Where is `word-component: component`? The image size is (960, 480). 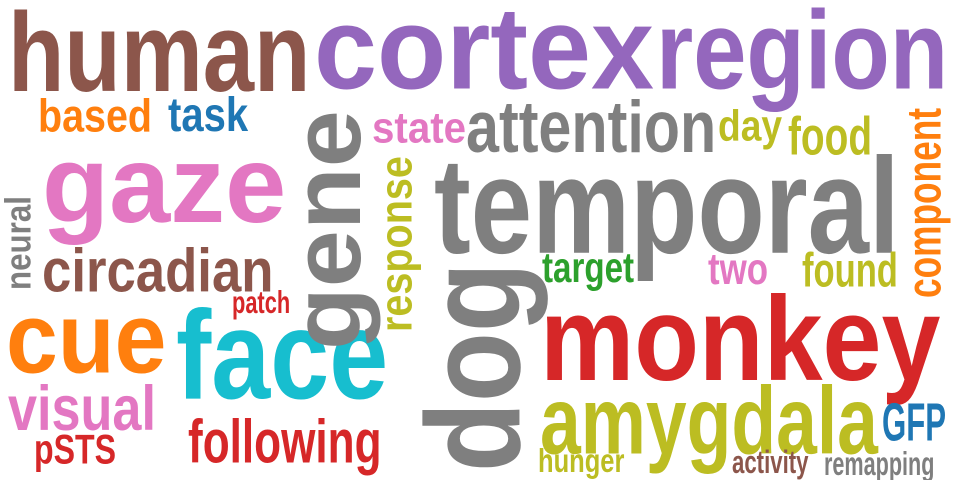
word-component: component is located at coordinates (924, 203).